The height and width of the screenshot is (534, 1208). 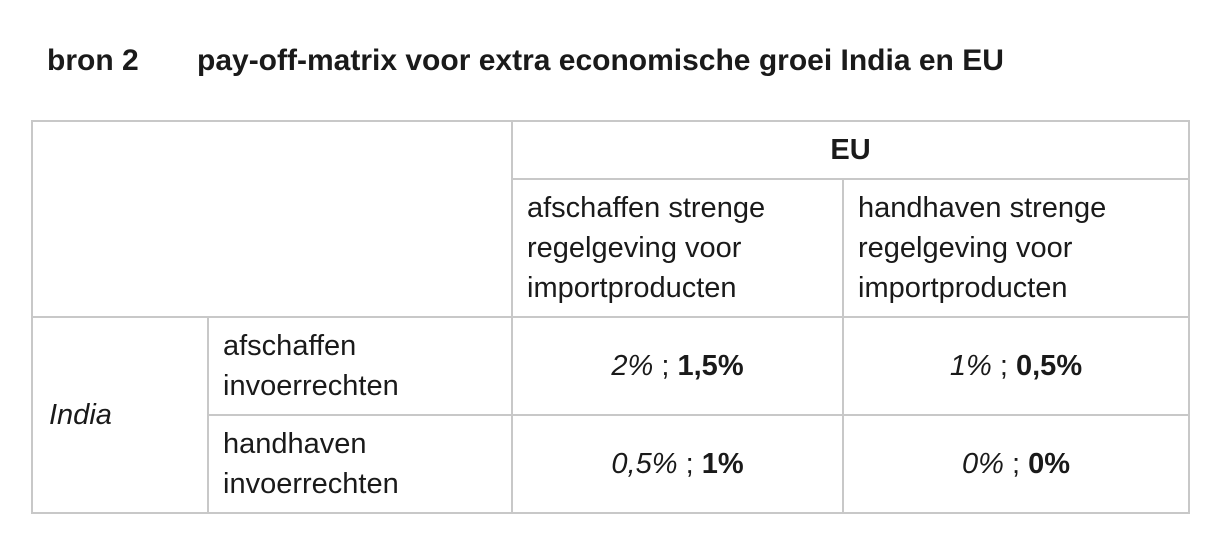 What do you see at coordinates (646, 208) in the screenshot?
I see `strategy-line: afschaffen strenge` at bounding box center [646, 208].